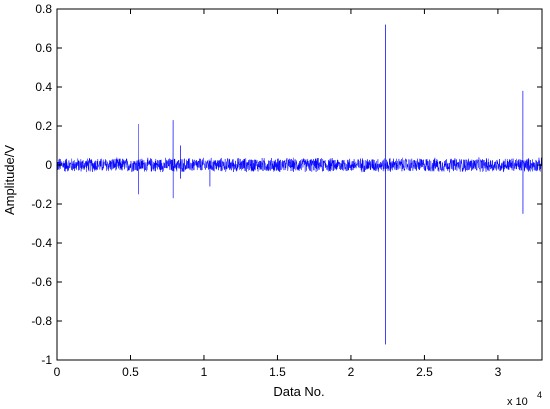  I want to click on y-tick-label: 0.6, so click(43, 48).